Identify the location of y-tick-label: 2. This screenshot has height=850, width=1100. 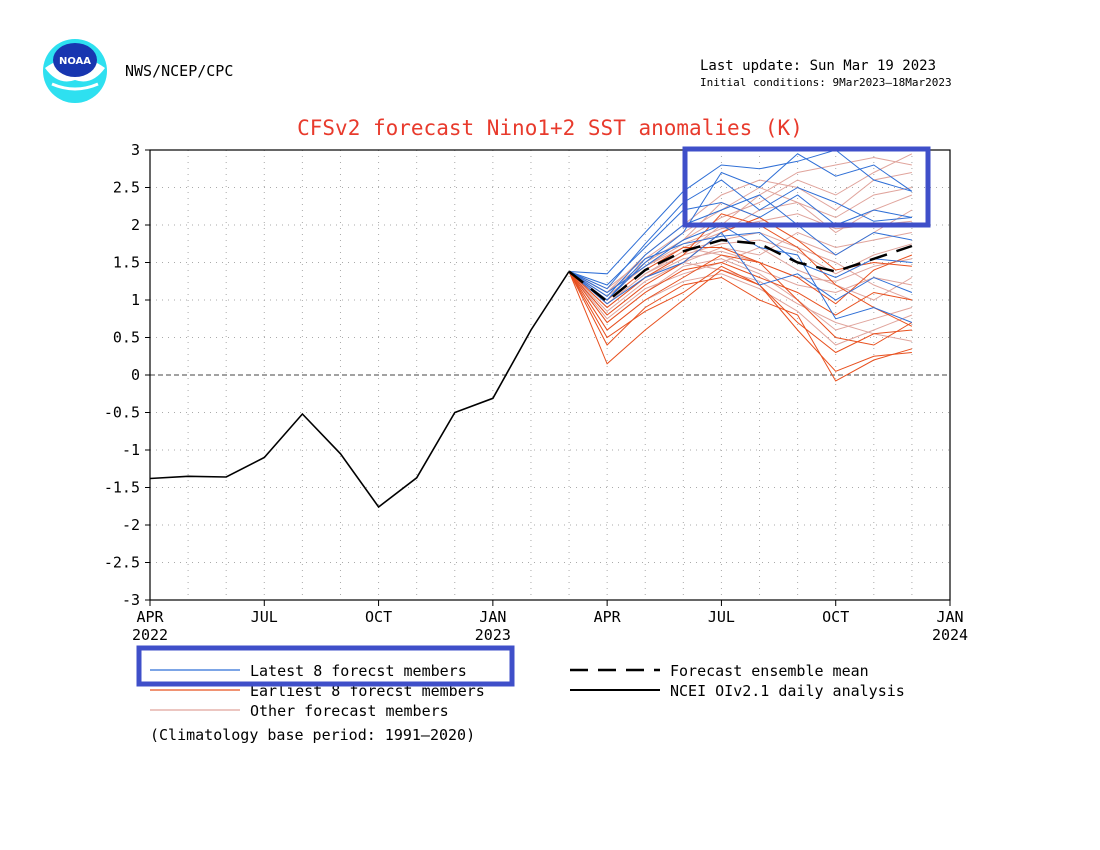
(135, 225).